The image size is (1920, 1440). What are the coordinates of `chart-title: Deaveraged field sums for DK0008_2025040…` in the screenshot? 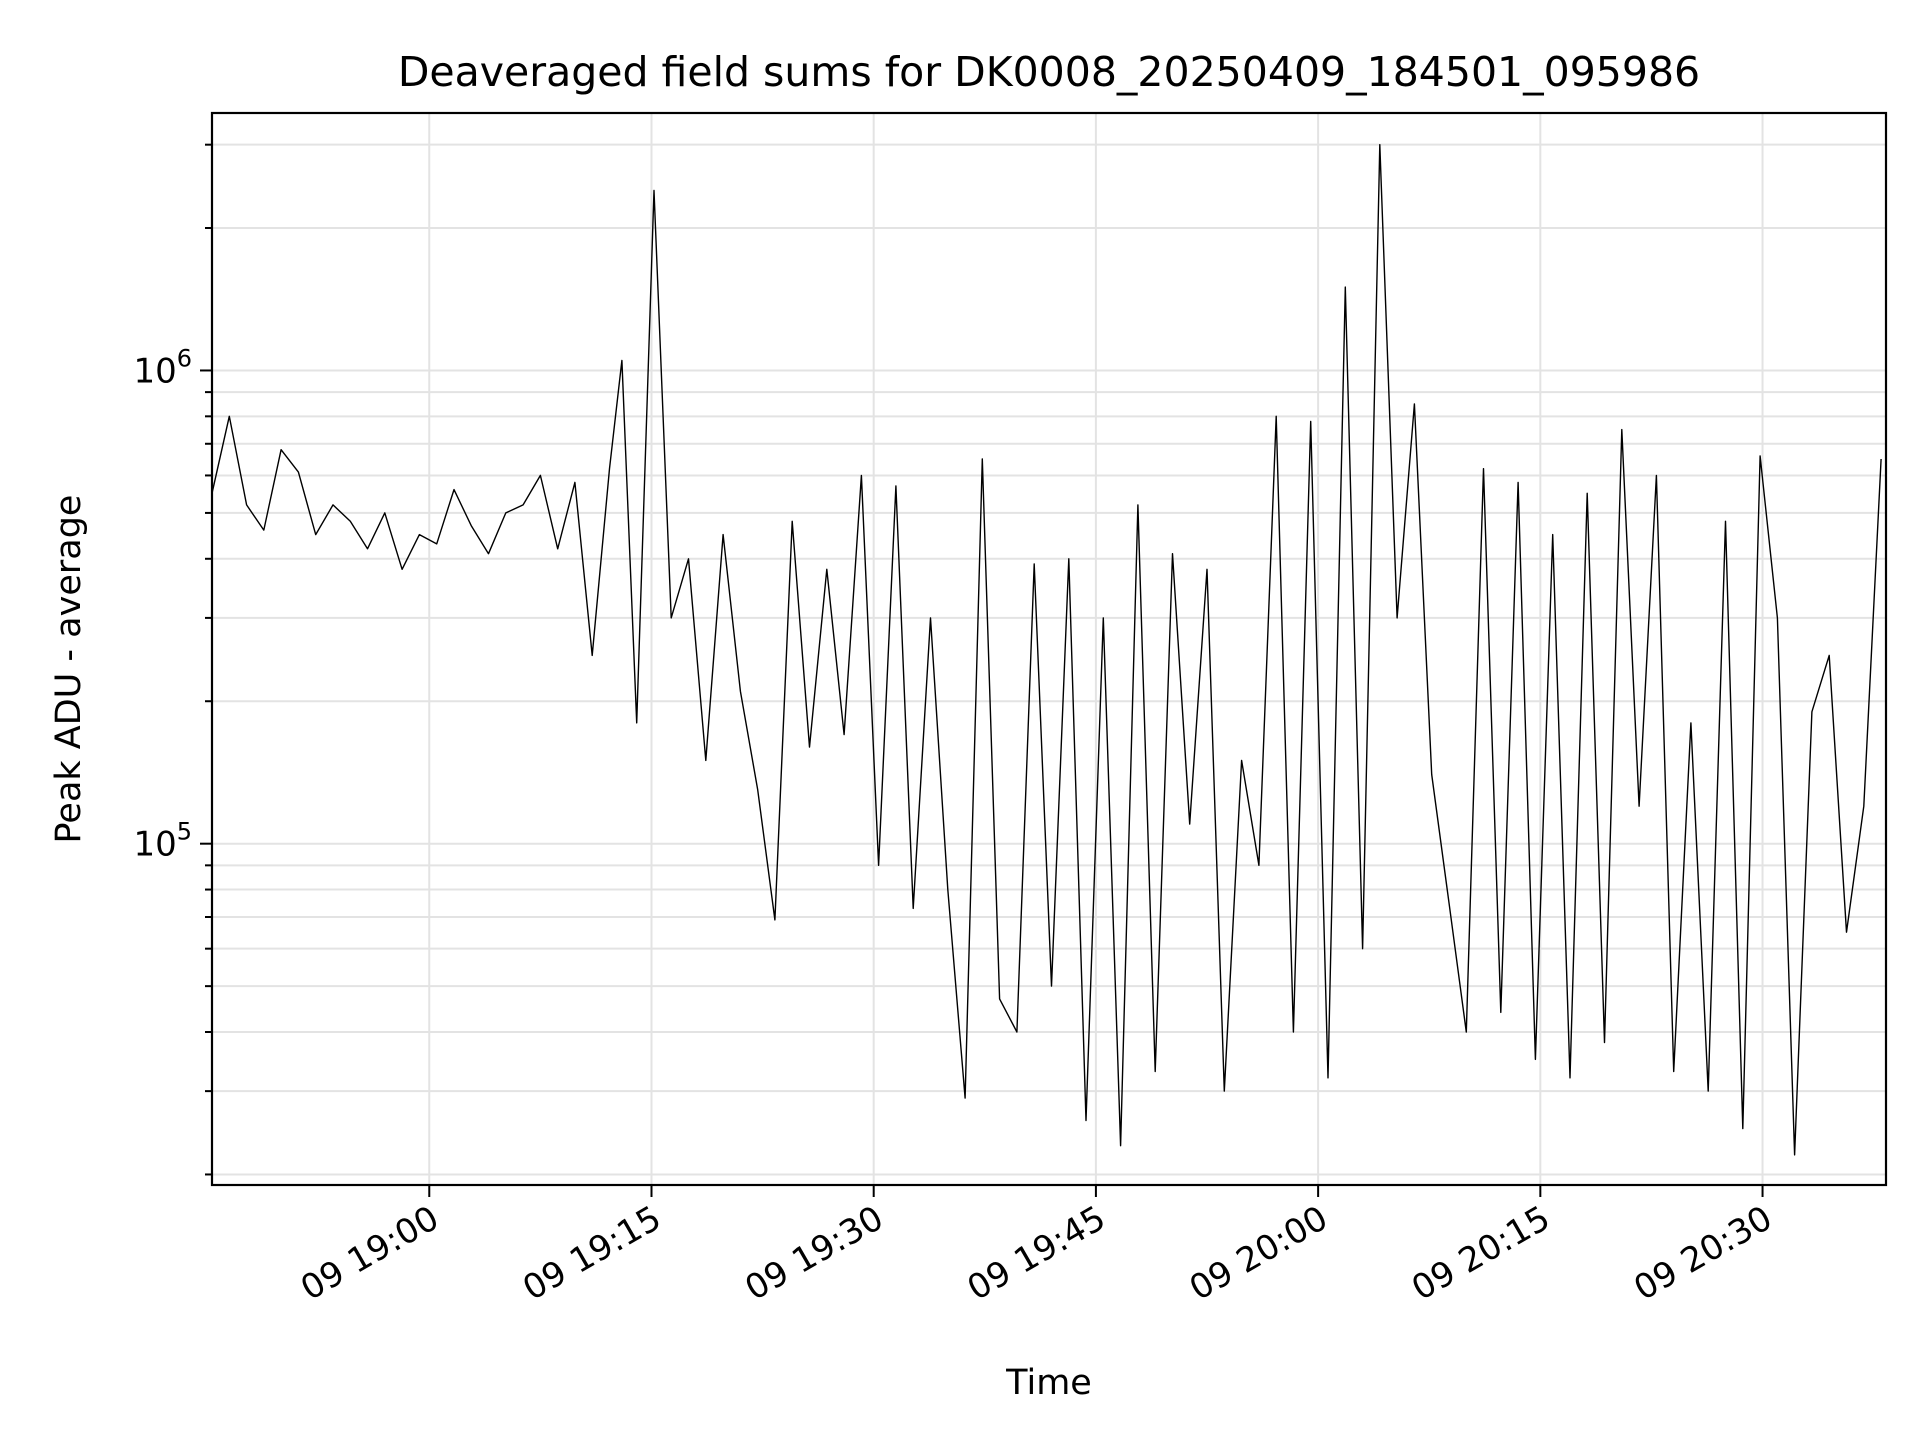 It's located at (1049, 72).